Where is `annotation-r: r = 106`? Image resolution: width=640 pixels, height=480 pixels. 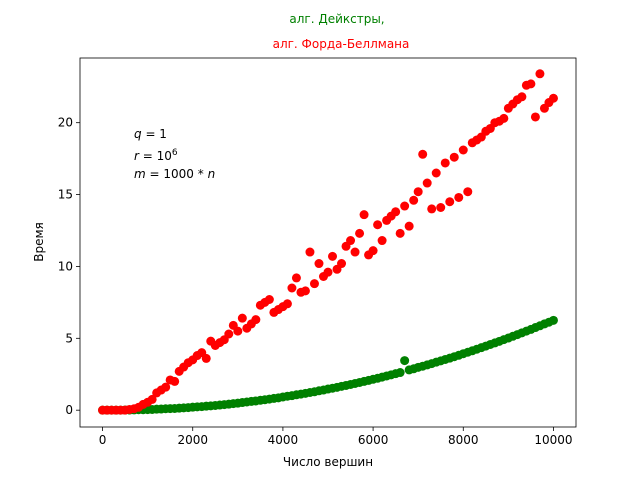
annotation-r: r = 106 is located at coordinates (156, 155).